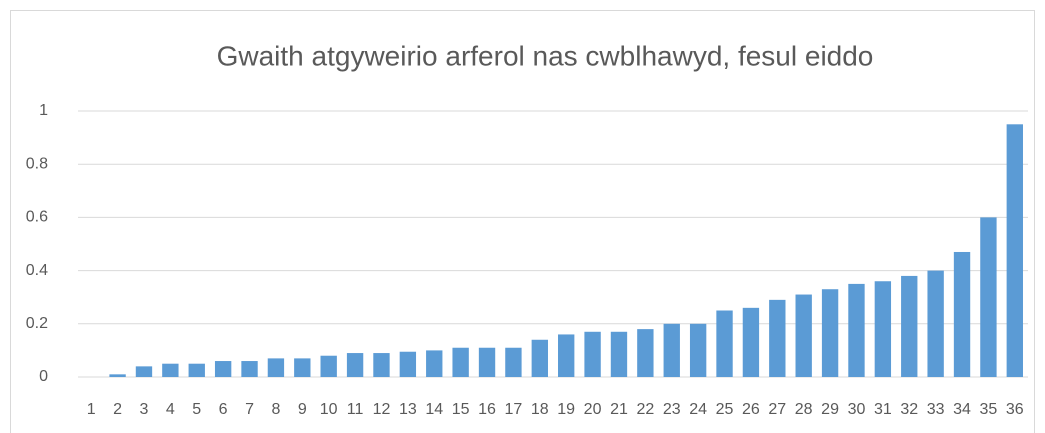  Describe the element at coordinates (196, 409) in the screenshot. I see `x-tick-label: 5` at that location.